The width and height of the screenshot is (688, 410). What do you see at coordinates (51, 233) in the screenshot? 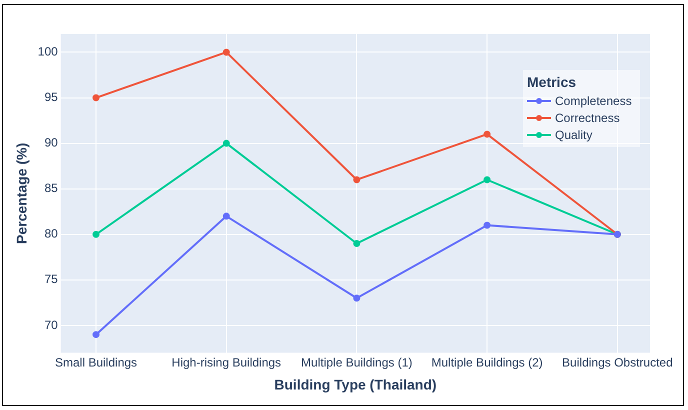
I see `y-tick-label: 80` at bounding box center [51, 233].